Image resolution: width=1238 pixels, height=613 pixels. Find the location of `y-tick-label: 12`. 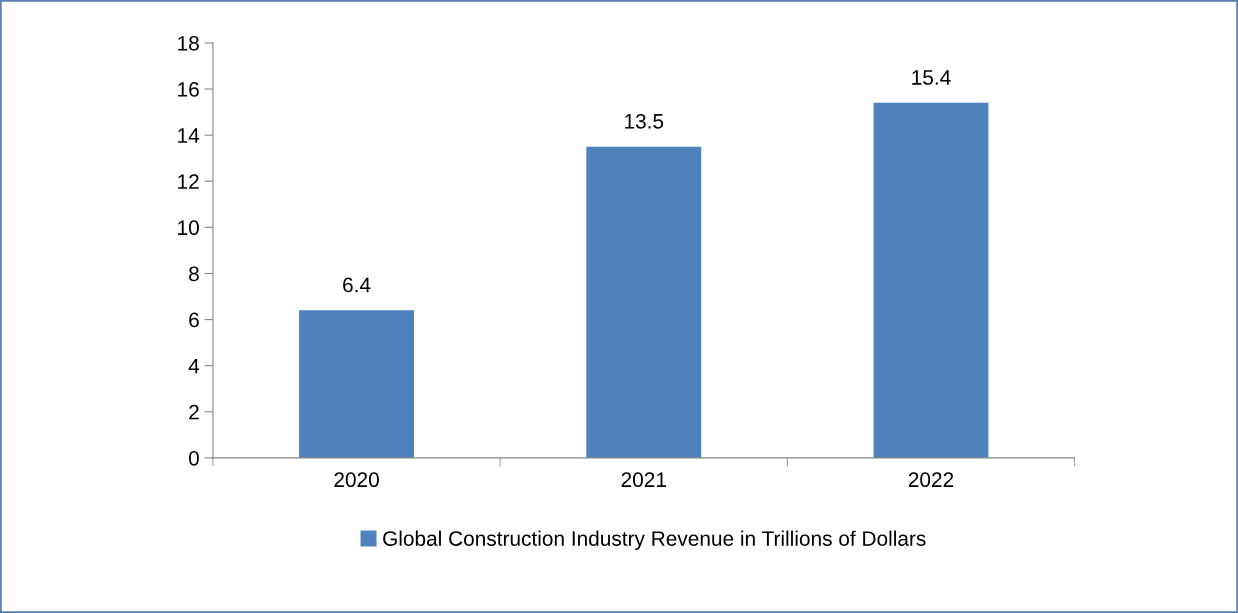

y-tick-label: 12 is located at coordinates (188, 181).